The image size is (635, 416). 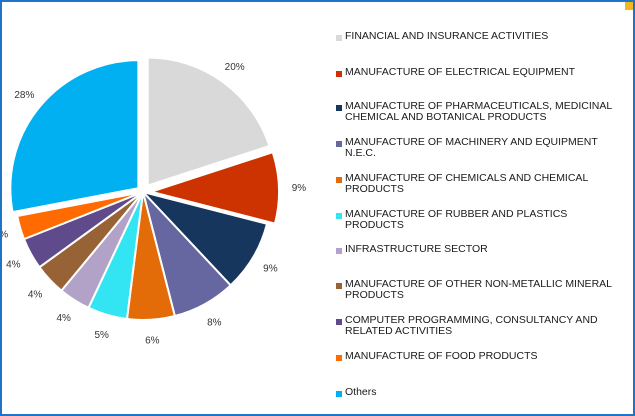 What do you see at coordinates (361, 392) in the screenshot?
I see `legend-label: Others` at bounding box center [361, 392].